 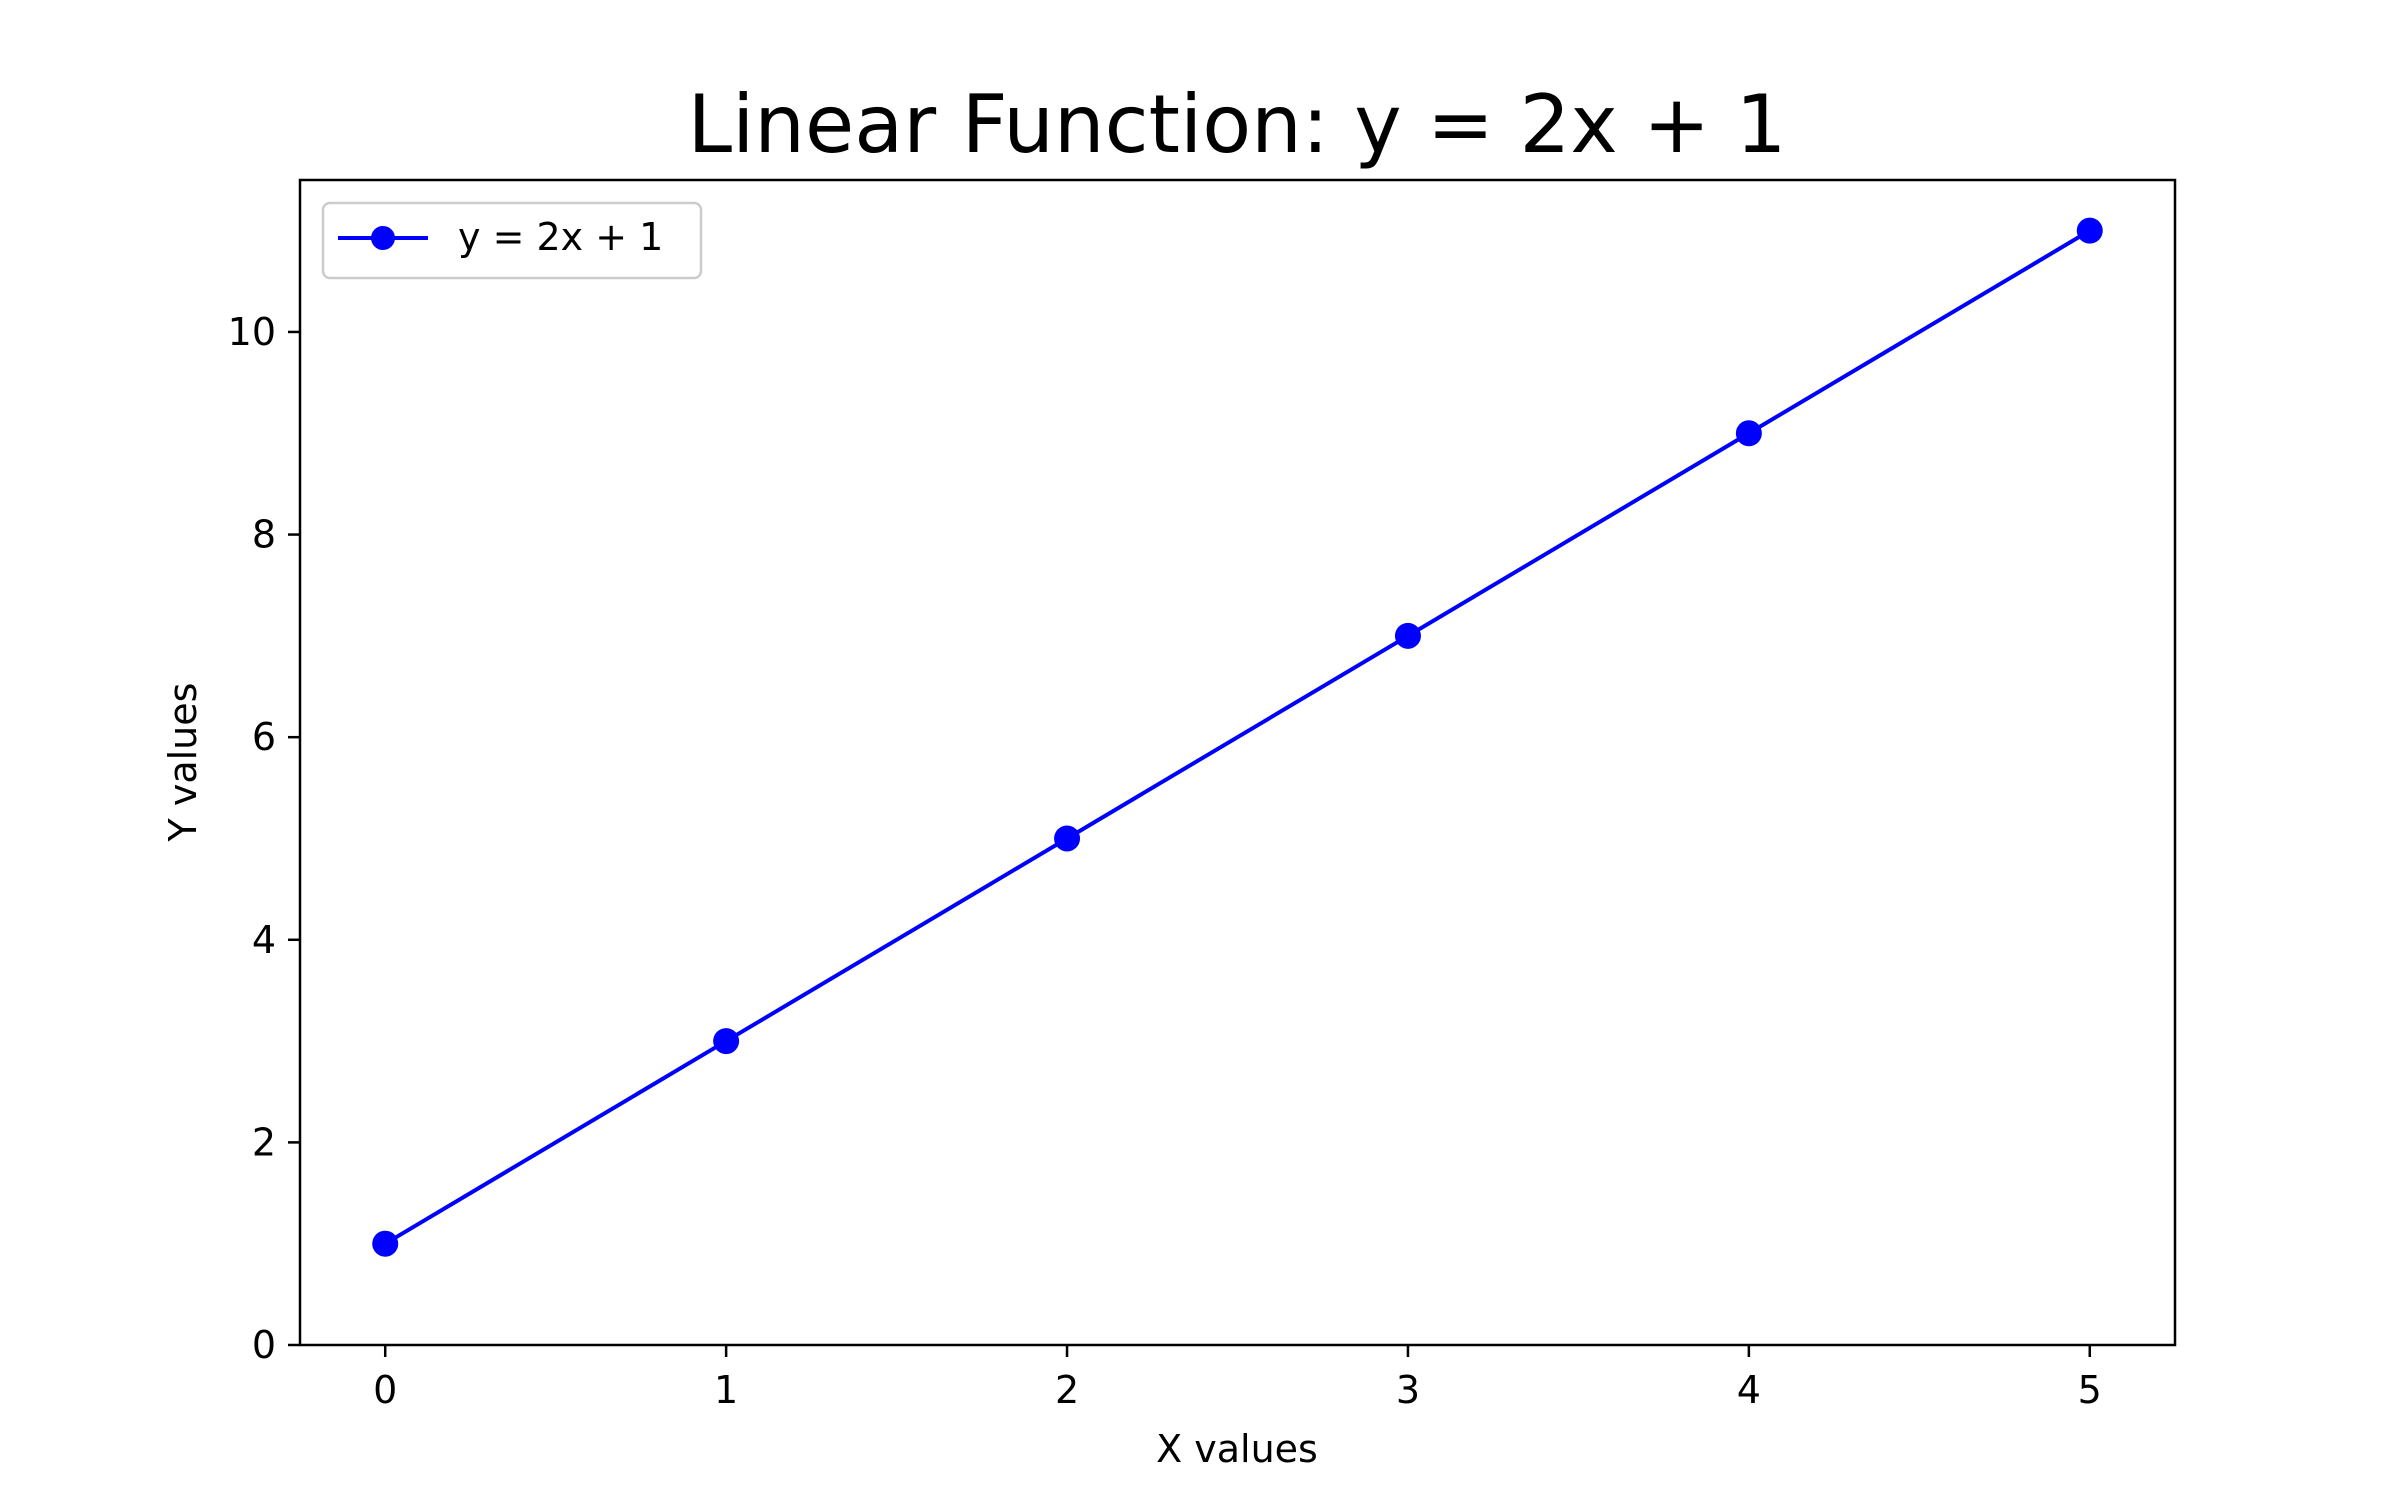 I want to click on y-axis-label: Y values, so click(x=183, y=763).